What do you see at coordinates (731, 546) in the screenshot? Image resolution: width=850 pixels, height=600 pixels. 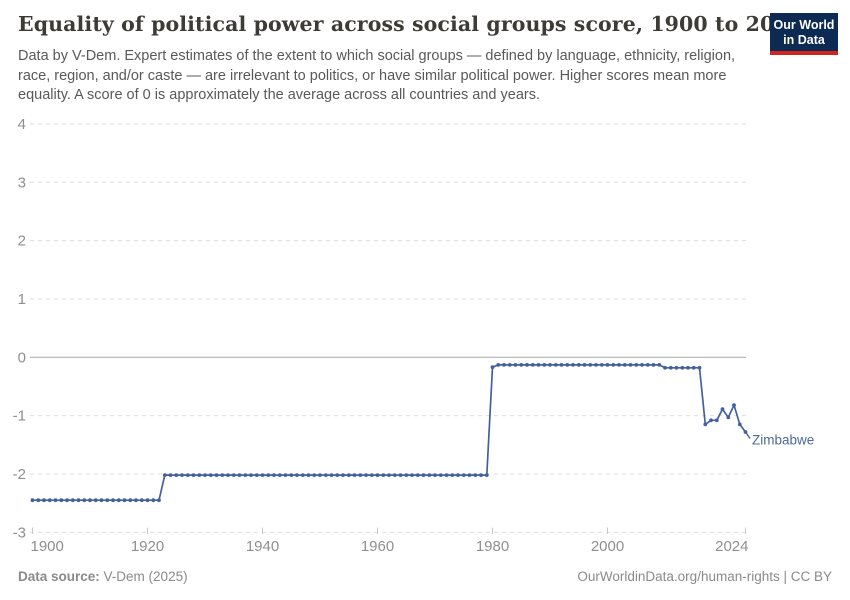 I see `svg-text: 2024` at bounding box center [731, 546].